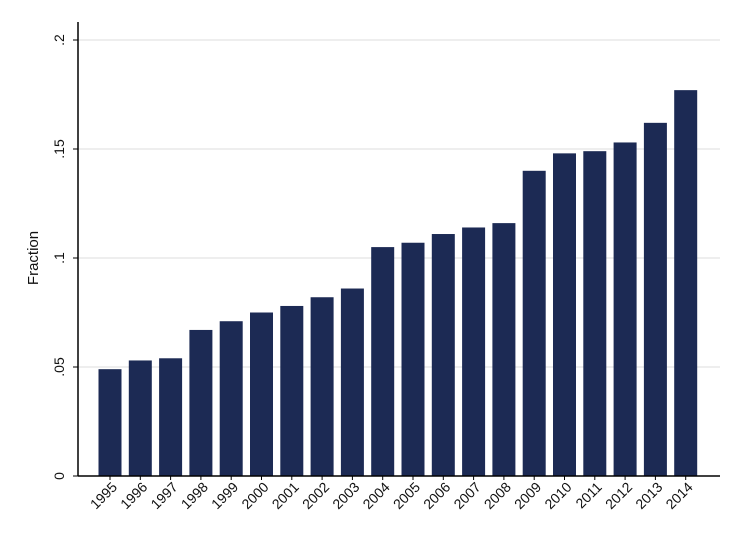 The image size is (742, 539). Describe the element at coordinates (648, 495) in the screenshot. I see `x-tick-label: 2013` at that location.